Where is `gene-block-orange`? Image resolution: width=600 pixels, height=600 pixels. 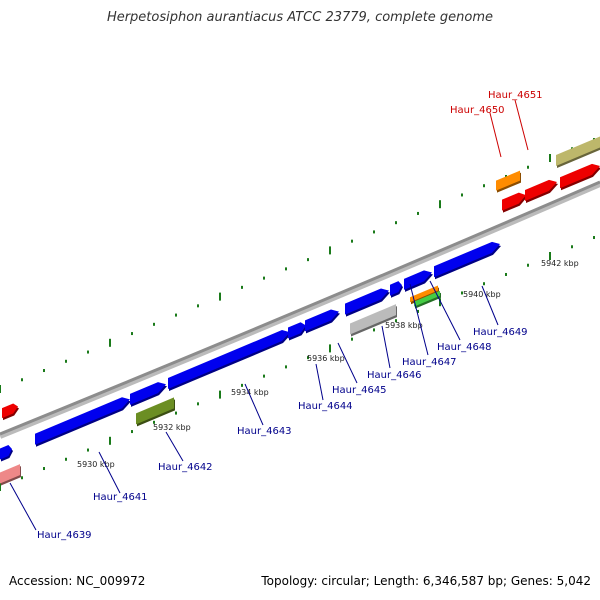
gene-block-orange is located at coordinates (508, 181).